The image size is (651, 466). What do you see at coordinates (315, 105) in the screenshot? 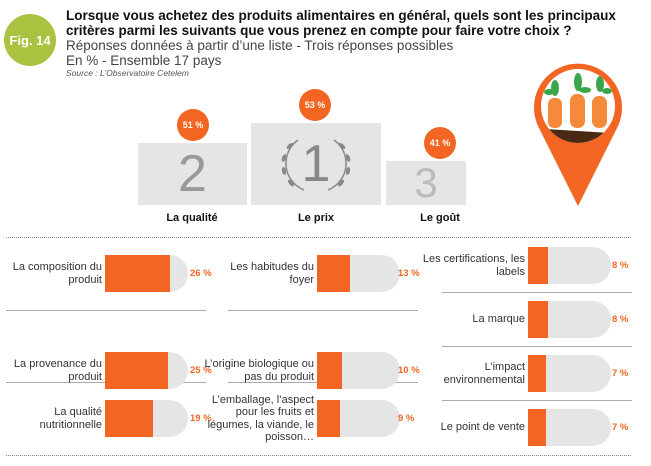
I see `value-bubble: 53 %` at bounding box center [315, 105].